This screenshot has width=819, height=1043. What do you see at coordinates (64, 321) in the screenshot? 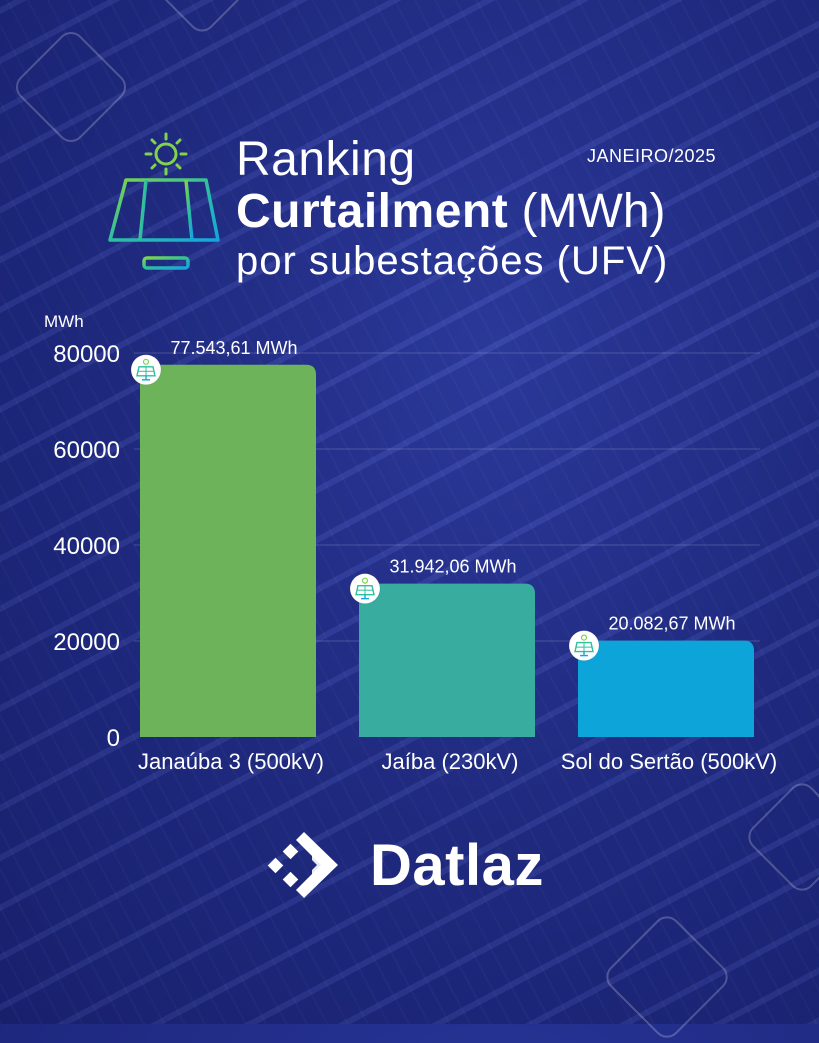
I see `y-axis-label: MWh` at bounding box center [64, 321].